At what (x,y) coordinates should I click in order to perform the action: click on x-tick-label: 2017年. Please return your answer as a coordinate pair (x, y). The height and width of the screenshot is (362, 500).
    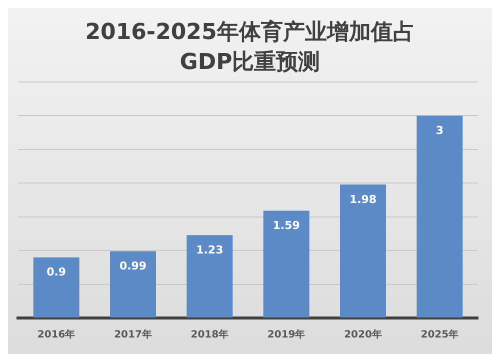
    Looking at the image, I should click on (133, 334).